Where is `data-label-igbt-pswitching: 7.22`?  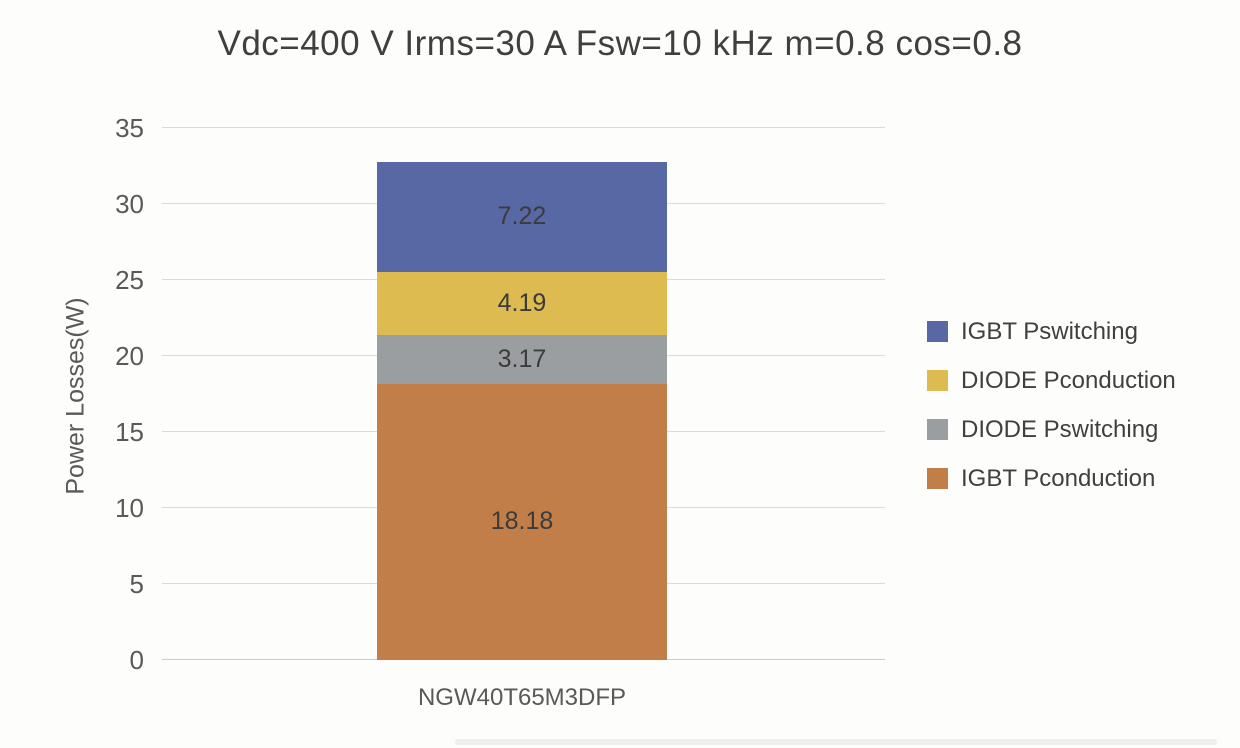
data-label-igbt-pswitching: 7.22 is located at coordinates (522, 216).